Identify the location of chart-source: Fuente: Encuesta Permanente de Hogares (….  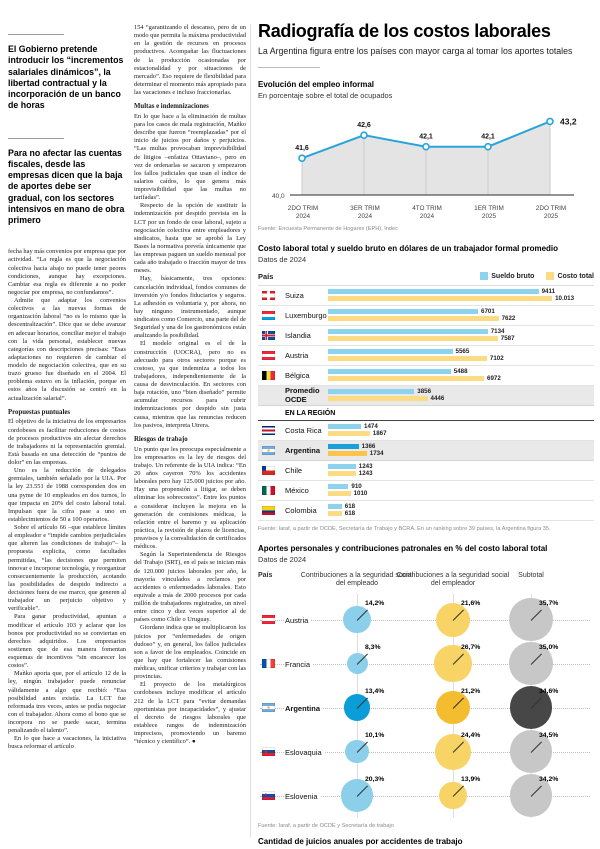
(328, 228).